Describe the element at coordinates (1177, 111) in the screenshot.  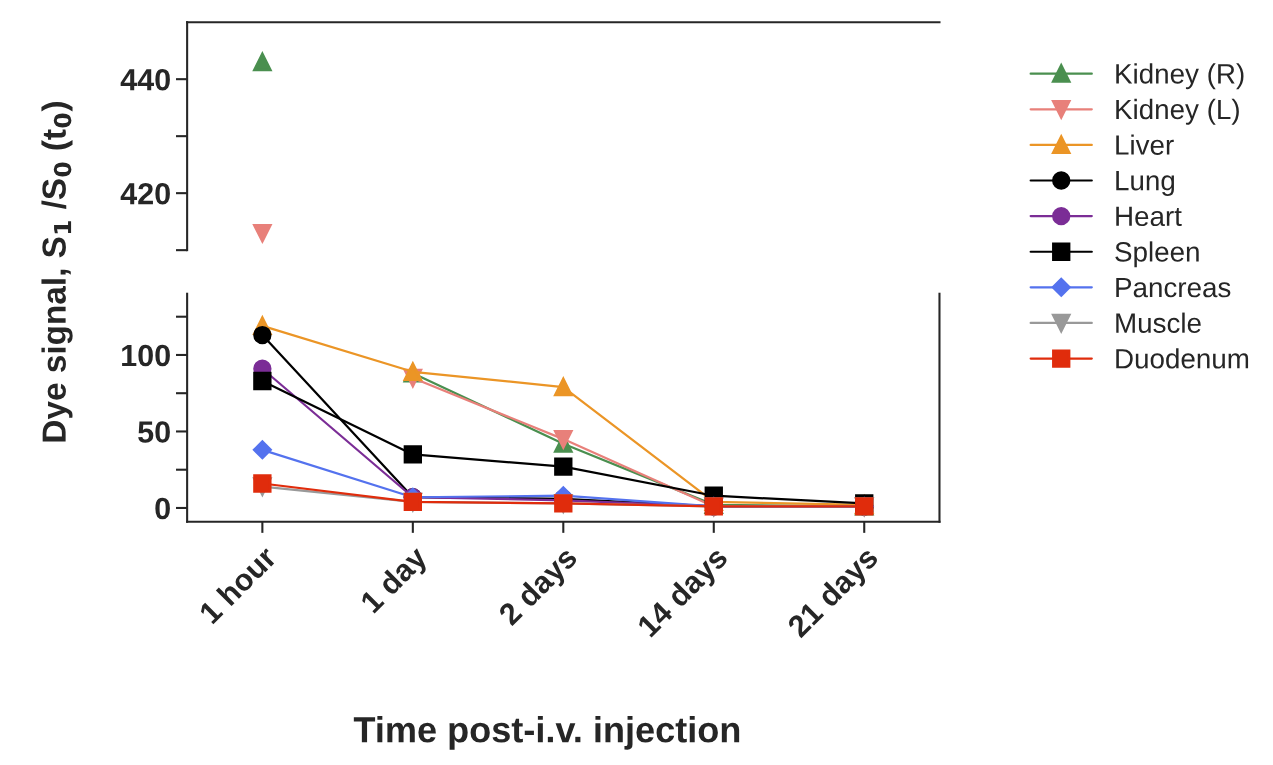
I see `legend-label: Kidney (L)` at that location.